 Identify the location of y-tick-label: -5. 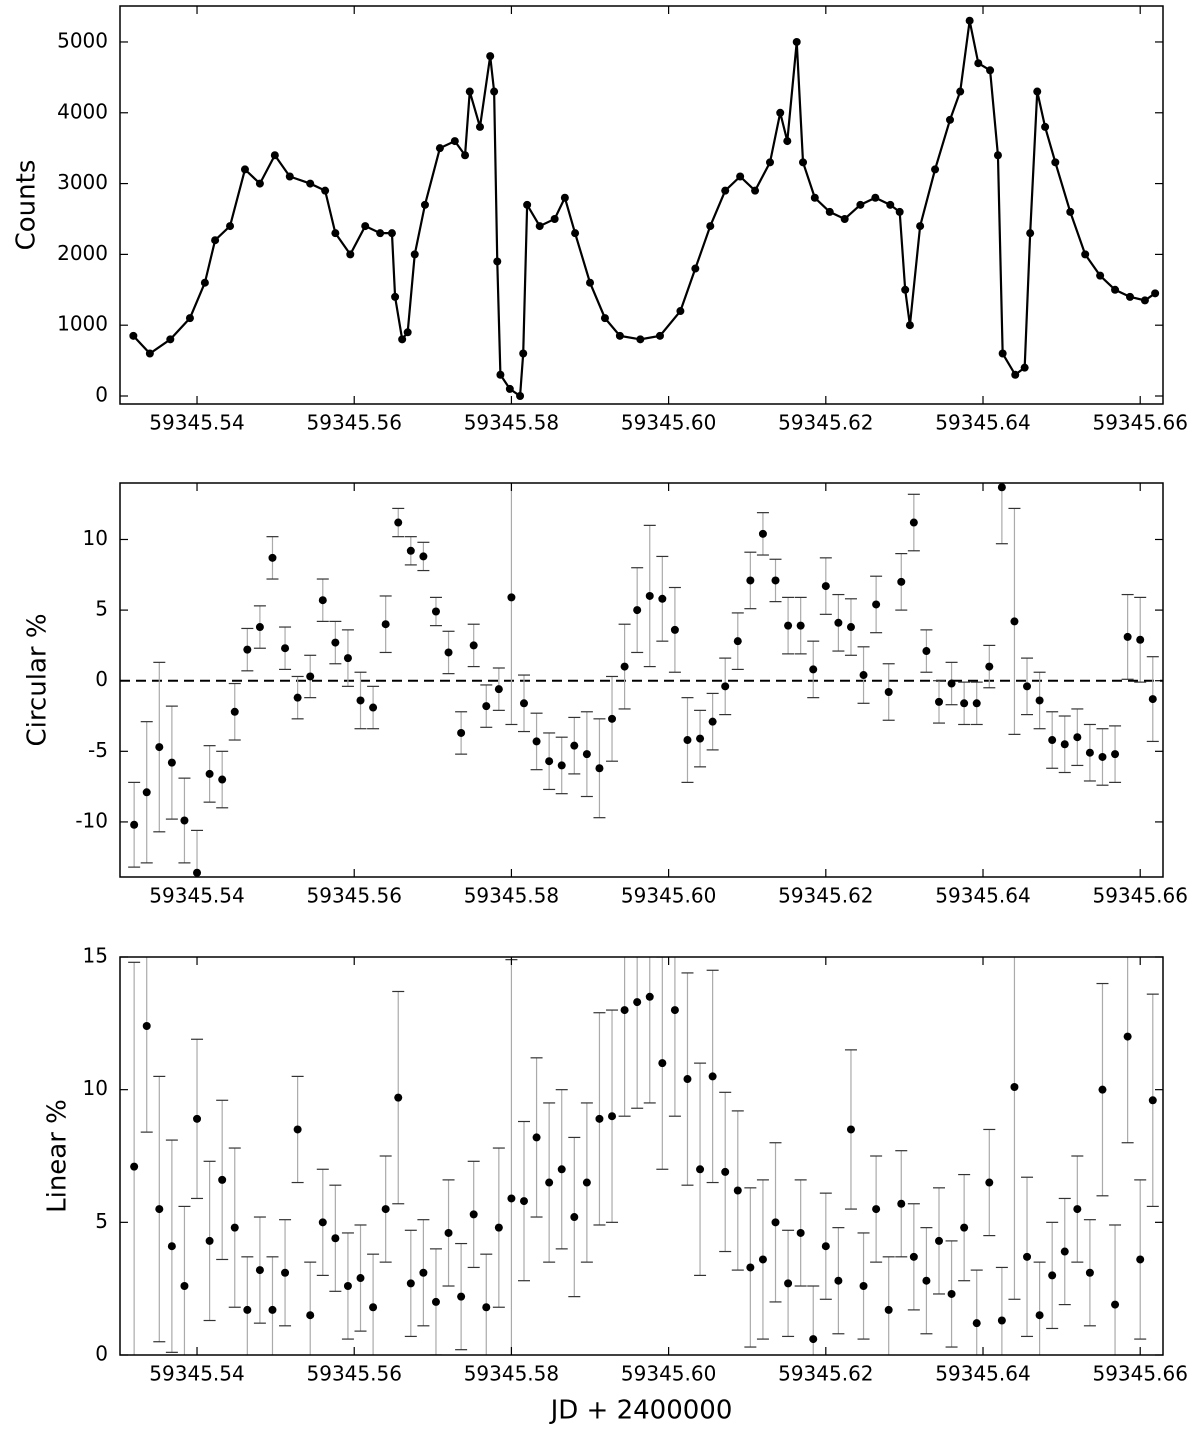
(98, 750).